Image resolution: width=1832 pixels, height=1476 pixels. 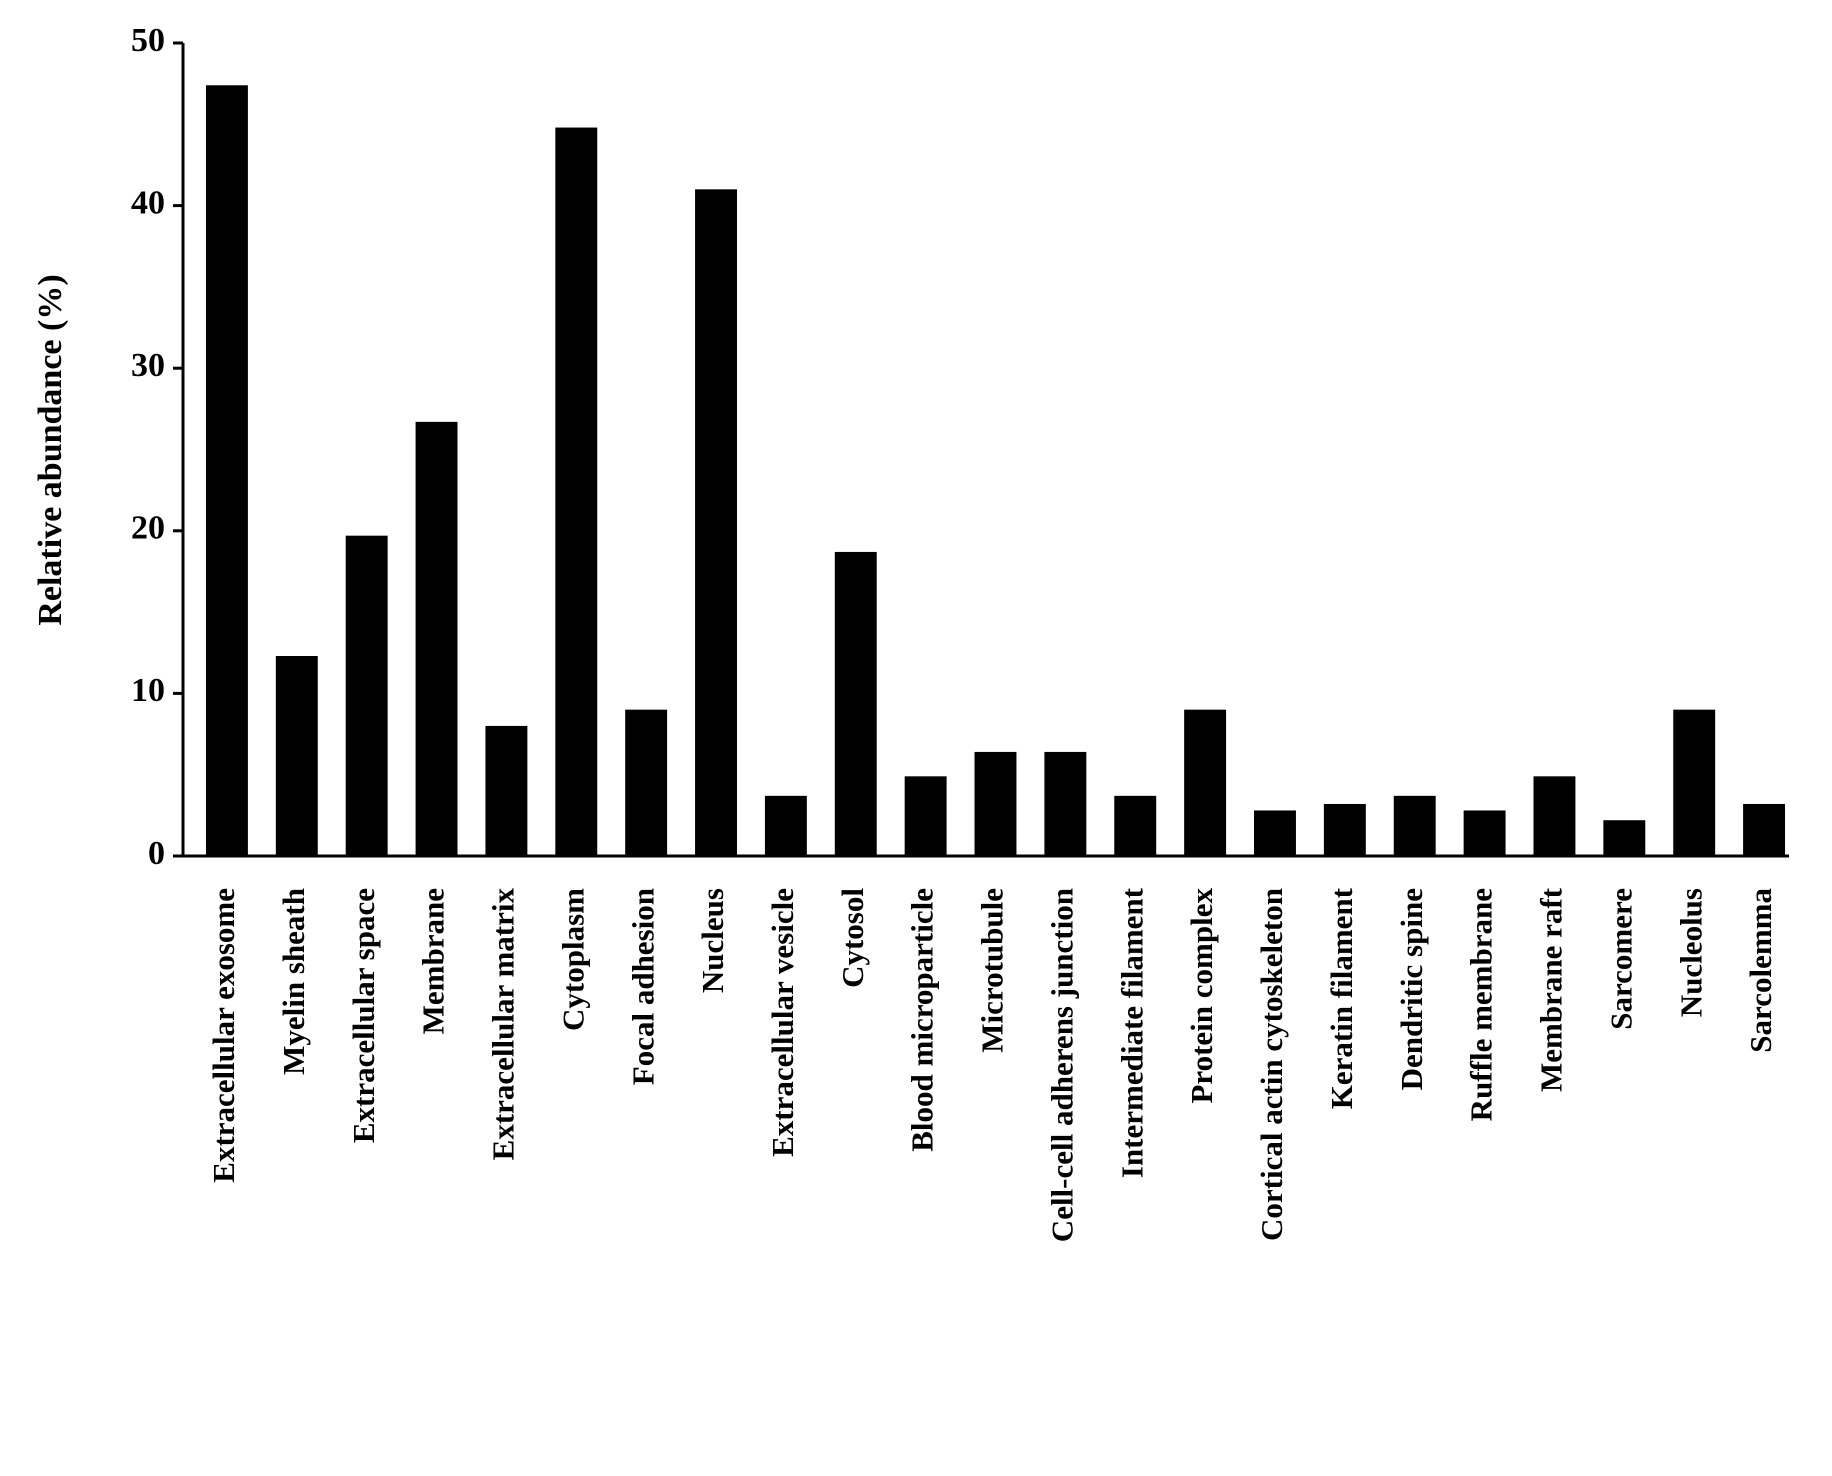 What do you see at coordinates (852, 938) in the screenshot?
I see `x-tick-label: Cytosol` at bounding box center [852, 938].